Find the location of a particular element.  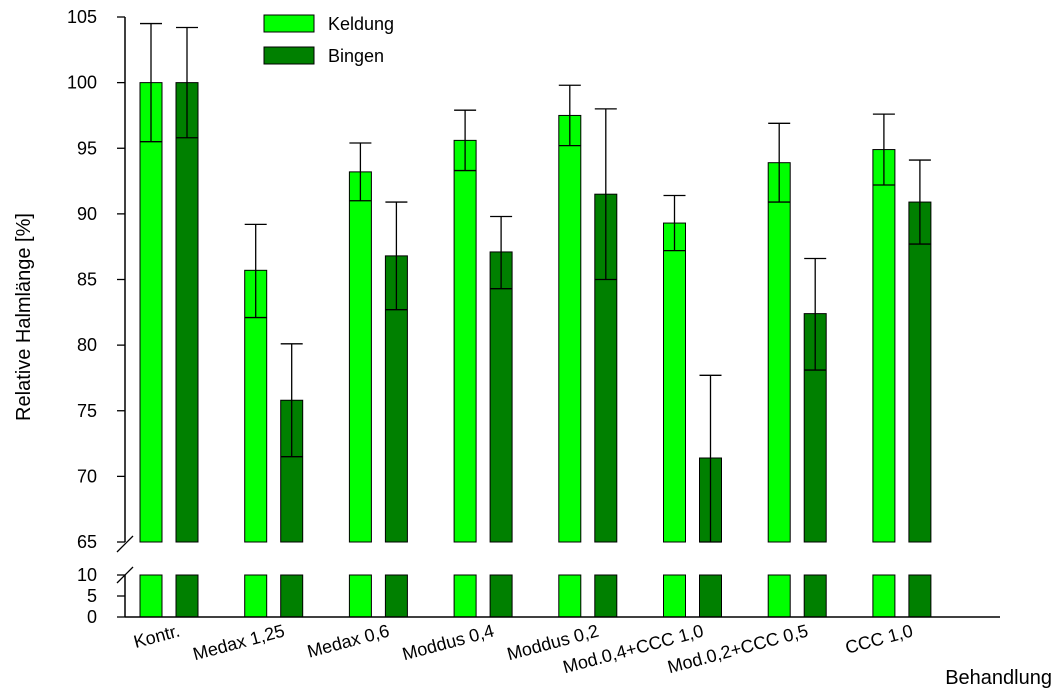

category-label-ccc-1-0: CCC 1,0 is located at coordinates (879, 639).